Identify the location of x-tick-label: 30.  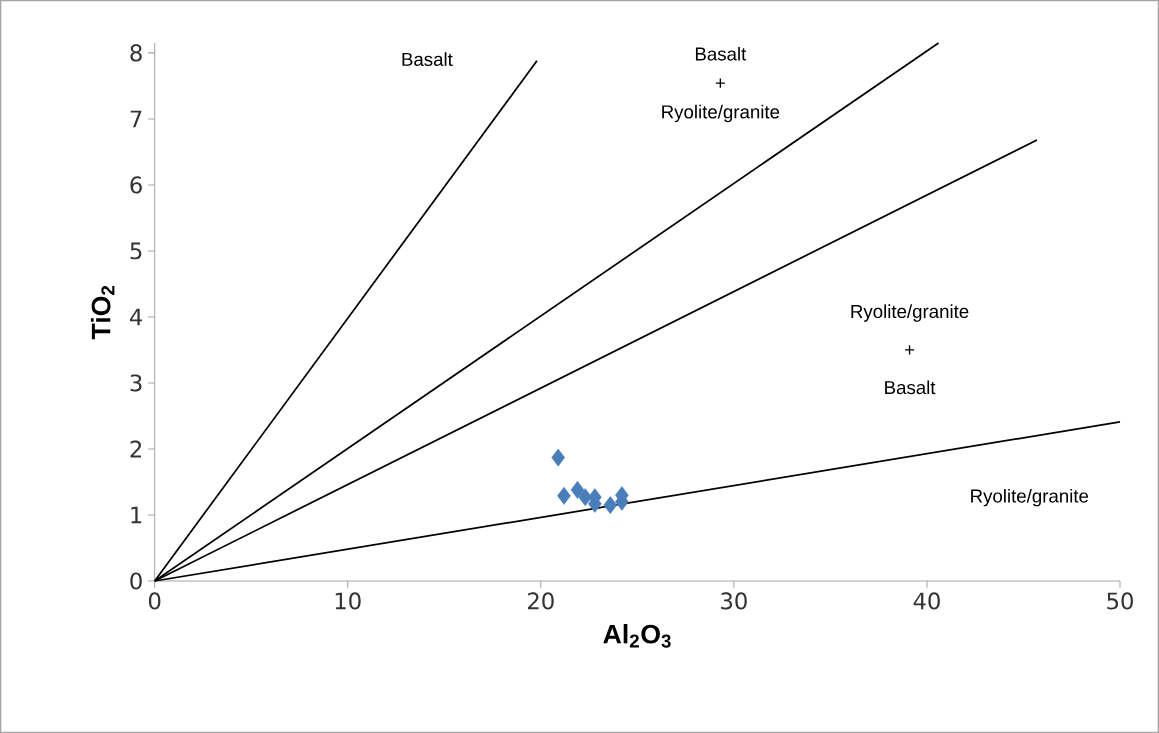
(734, 601).